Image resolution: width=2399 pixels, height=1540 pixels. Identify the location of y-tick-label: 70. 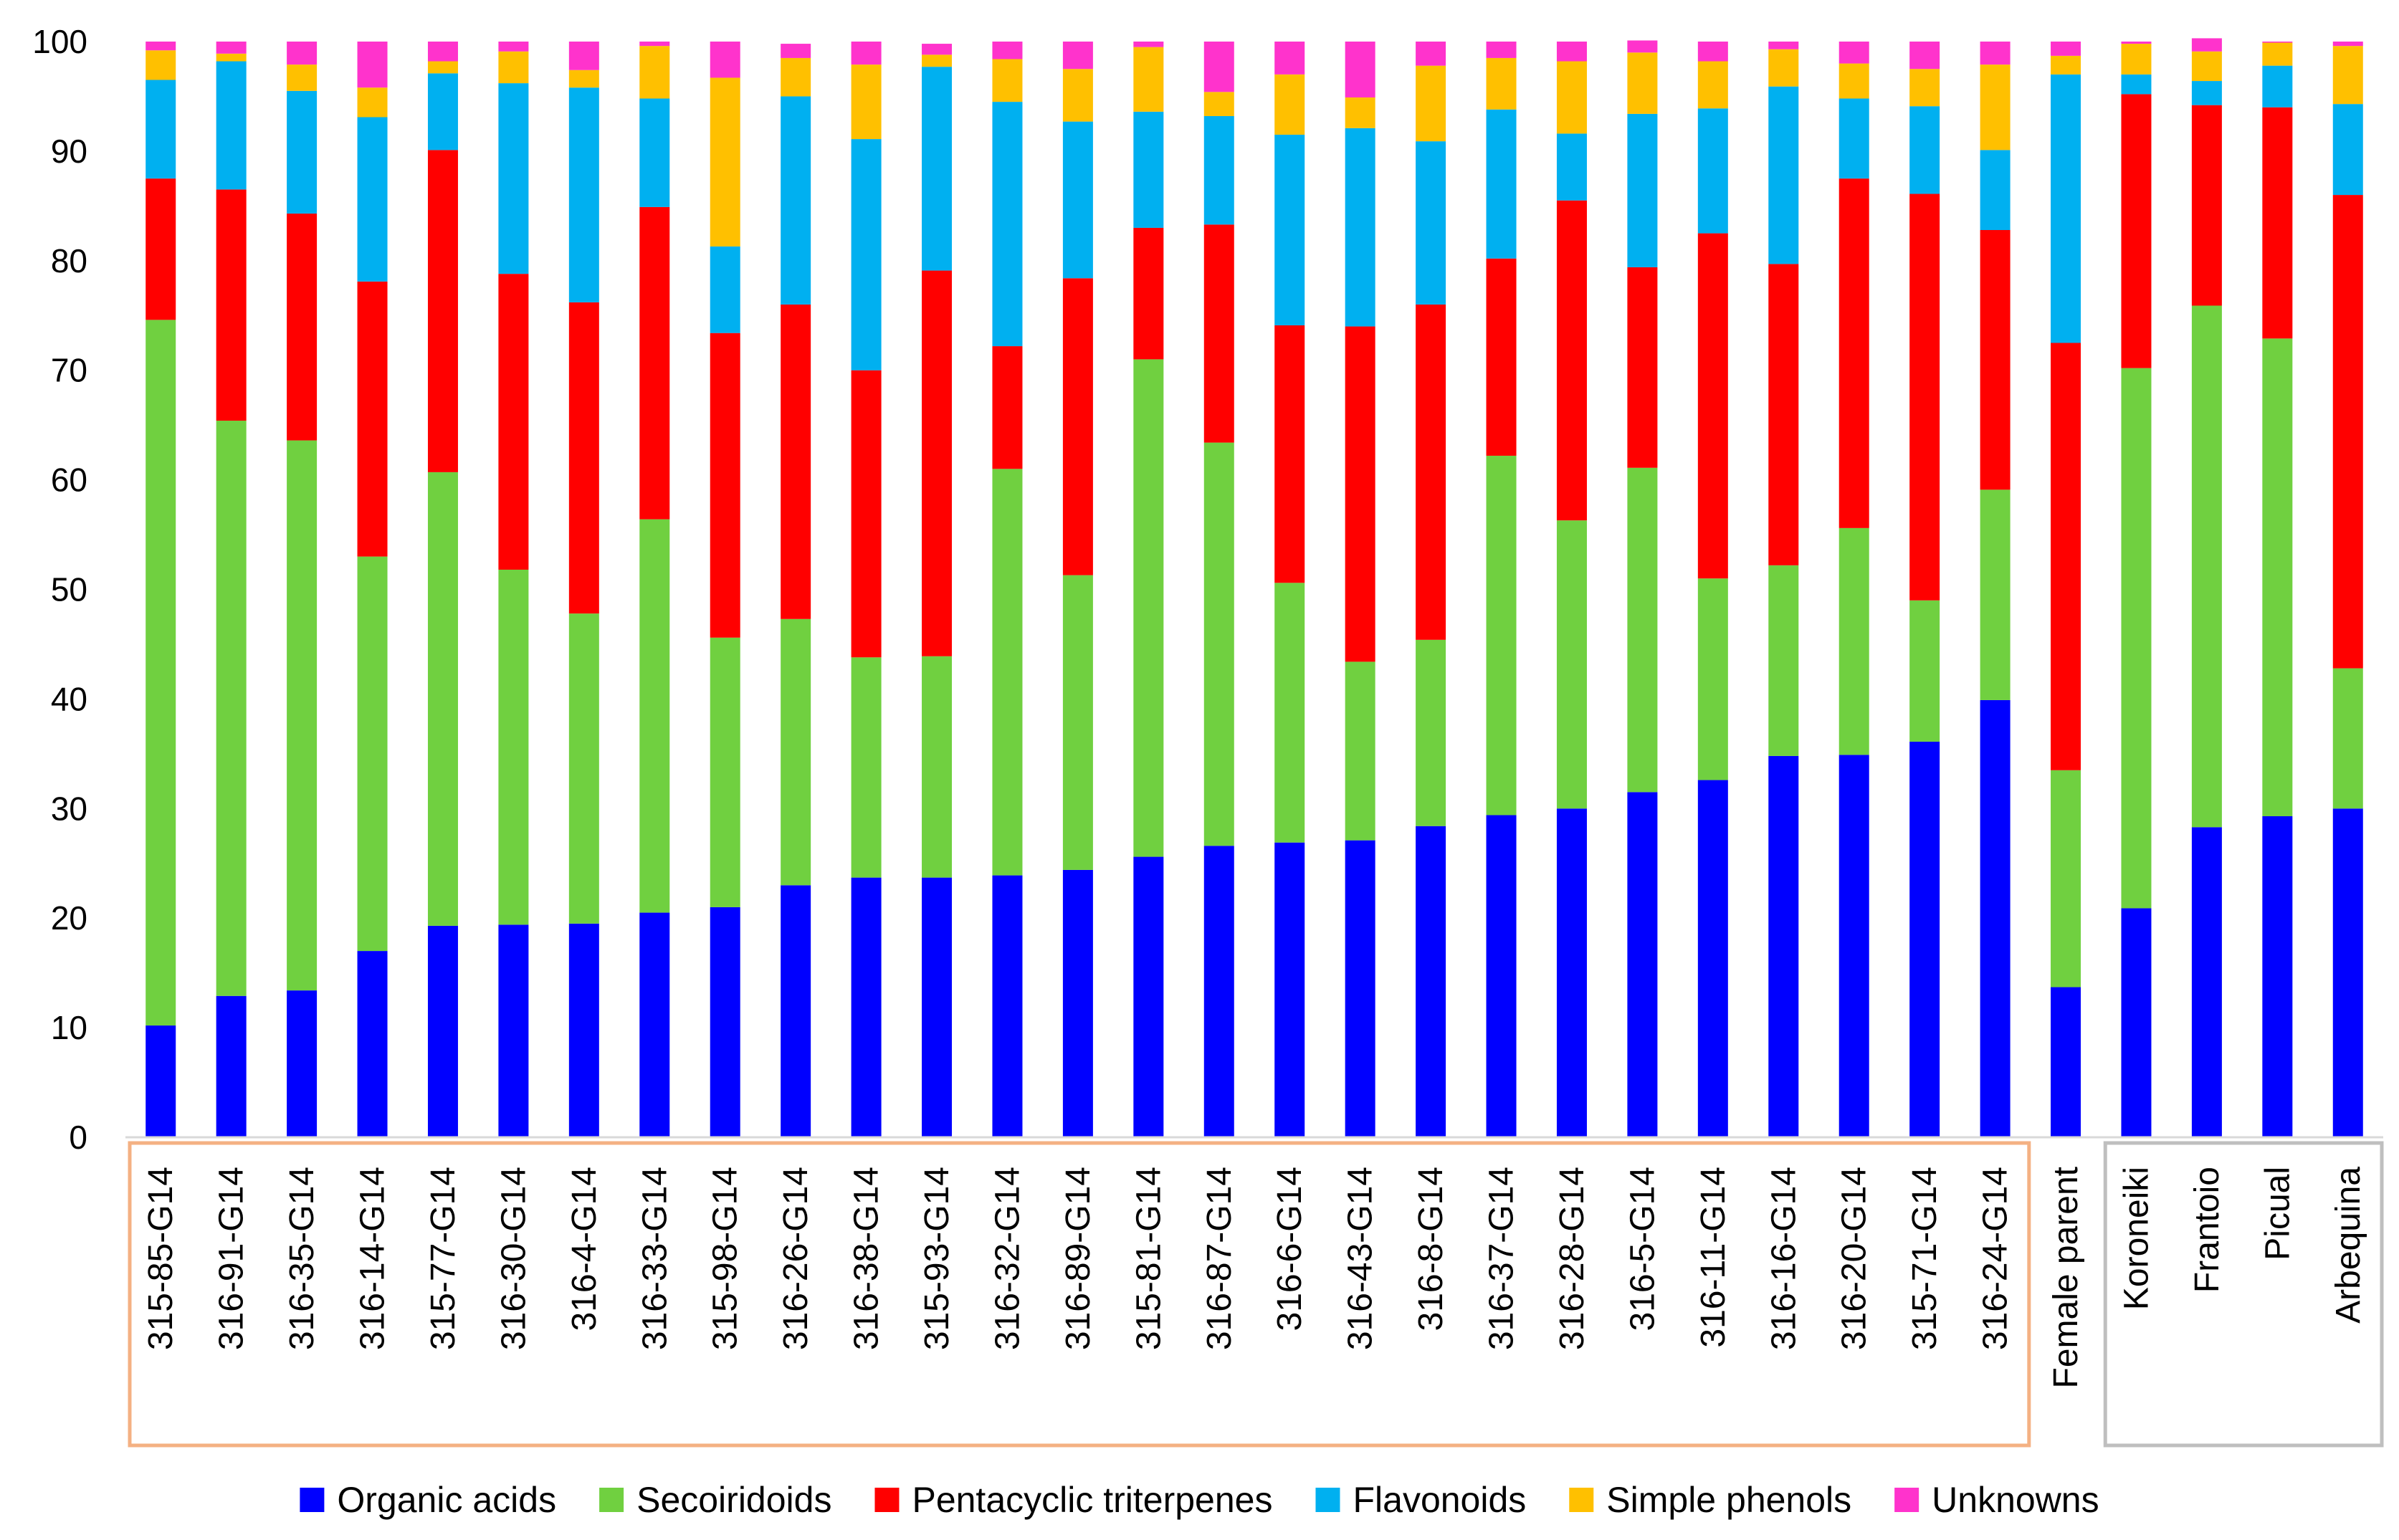
(69, 370).